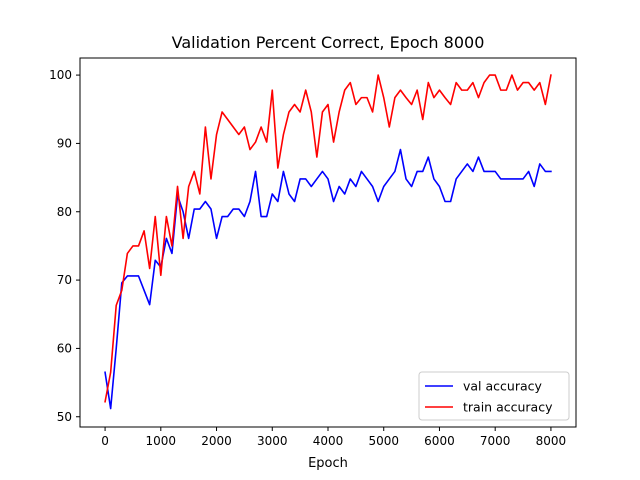 The width and height of the screenshot is (640, 480). What do you see at coordinates (64, 417) in the screenshot?
I see `y-tick-label: 50` at bounding box center [64, 417].